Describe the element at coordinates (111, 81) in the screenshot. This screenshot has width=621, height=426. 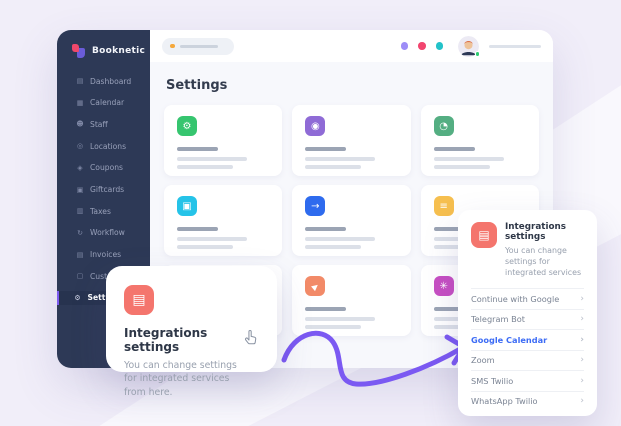
I see `sidebar-item-label: Dashboard` at that location.